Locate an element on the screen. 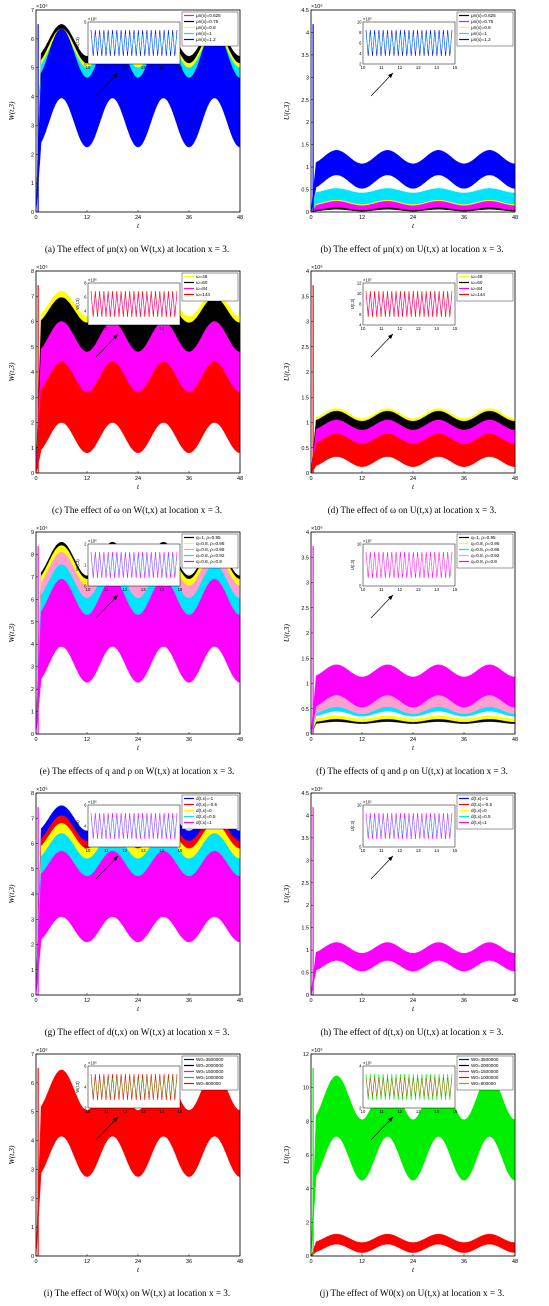 This screenshot has width=549, height=1306. inset-exponent: ×10⁵ is located at coordinates (367, 280).